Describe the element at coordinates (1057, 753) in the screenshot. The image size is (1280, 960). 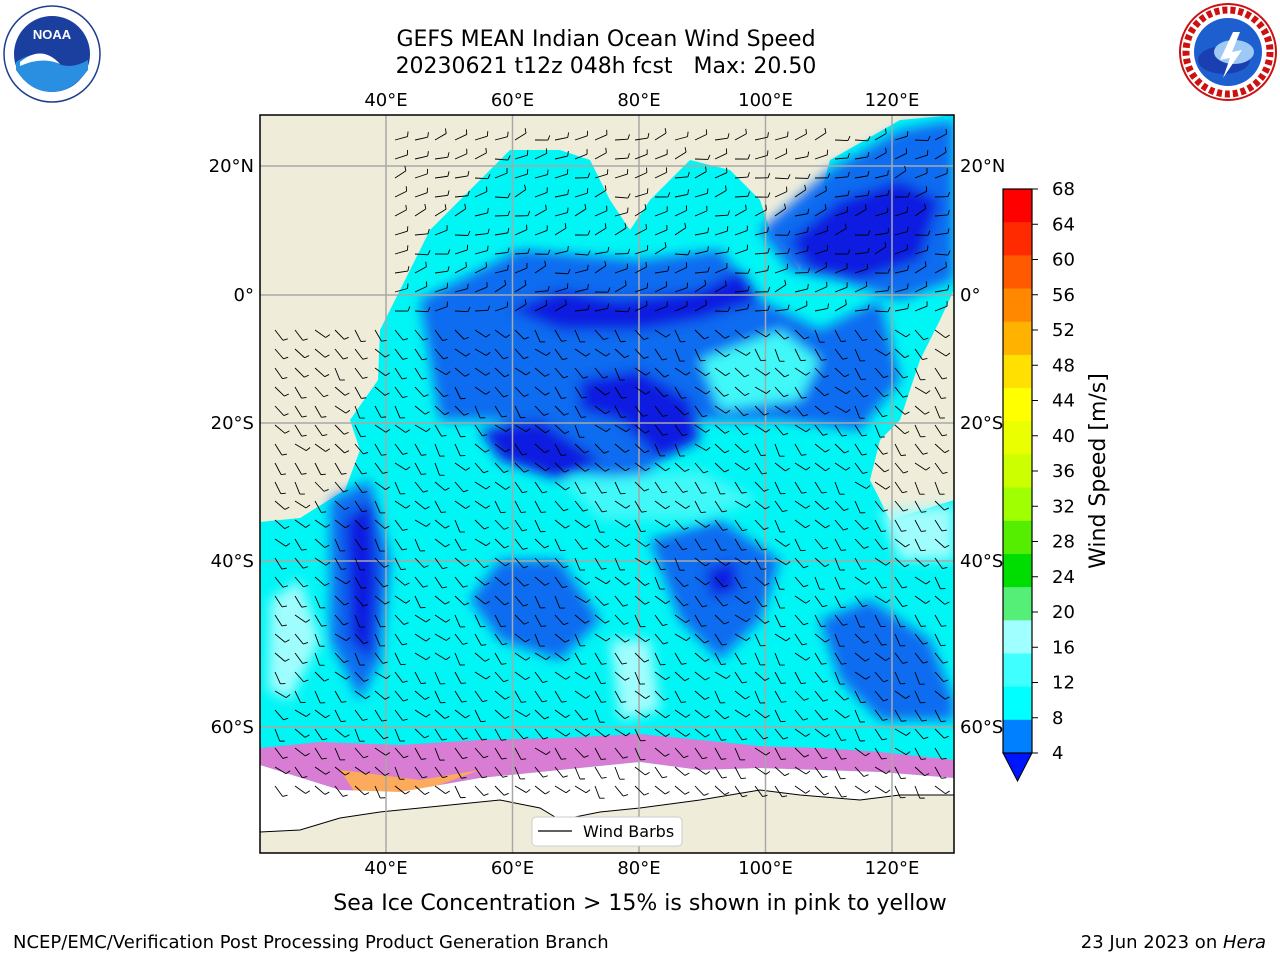
I see `colorbar-tick-label: 4` at that location.